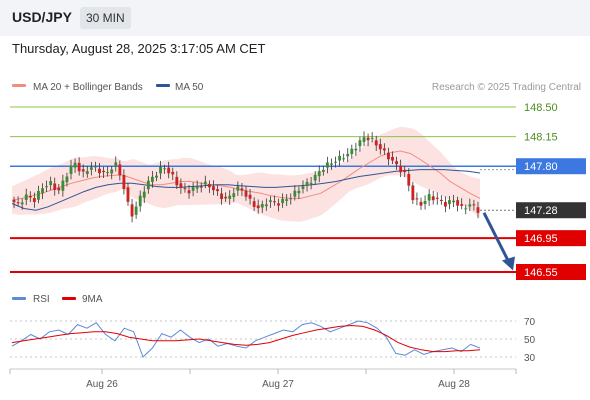 This screenshot has width=590, height=400. I want to click on ma50-legend-label: MA 50, so click(189, 87).